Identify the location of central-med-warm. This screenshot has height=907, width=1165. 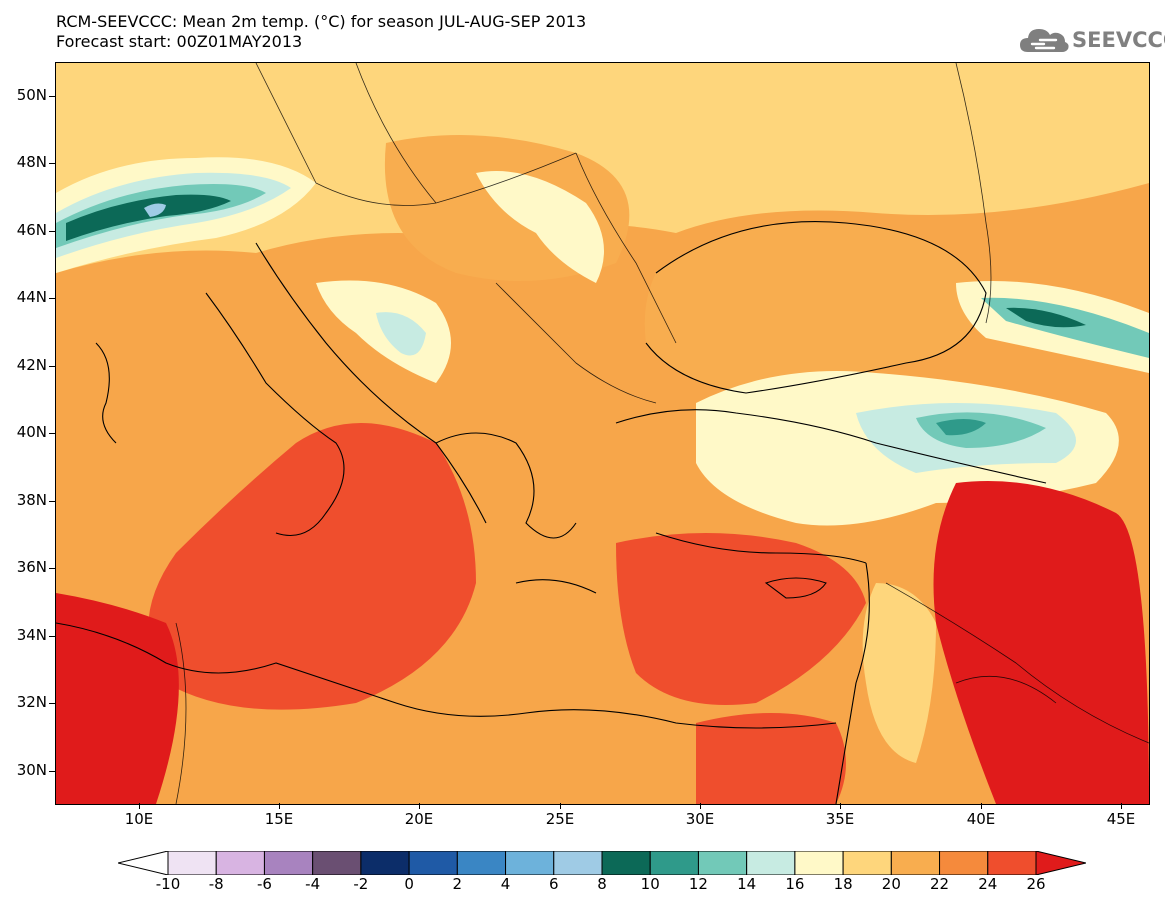
(312, 566).